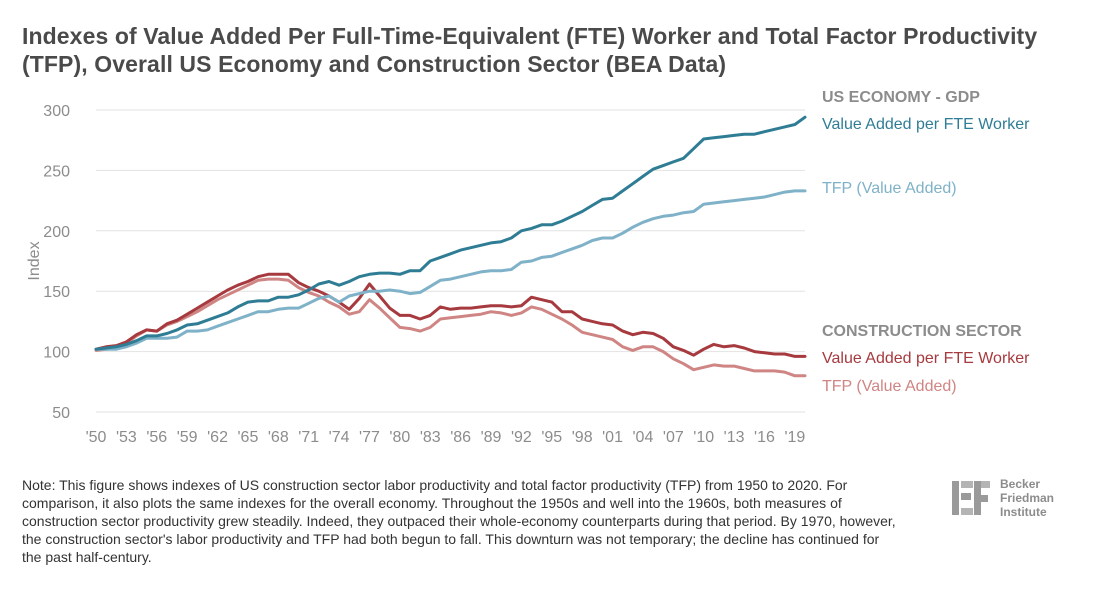 The height and width of the screenshot is (600, 1116). I want to click on construction-tfp-line, so click(450, 327).